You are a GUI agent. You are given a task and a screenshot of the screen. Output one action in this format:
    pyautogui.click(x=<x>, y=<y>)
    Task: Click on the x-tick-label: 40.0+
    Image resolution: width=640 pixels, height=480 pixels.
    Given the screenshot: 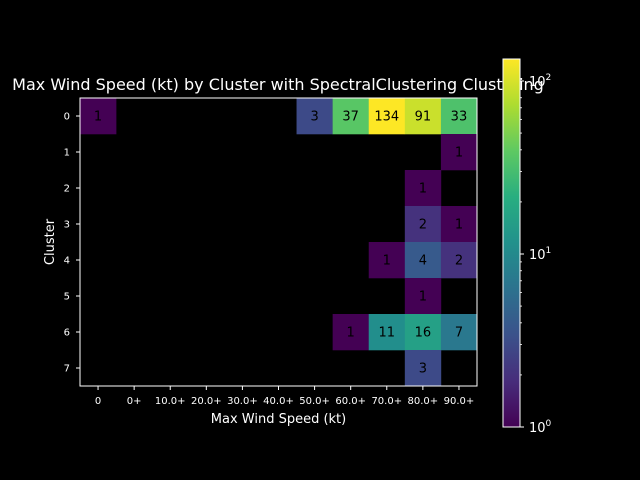 What is the action you would take?
    pyautogui.click(x=278, y=401)
    